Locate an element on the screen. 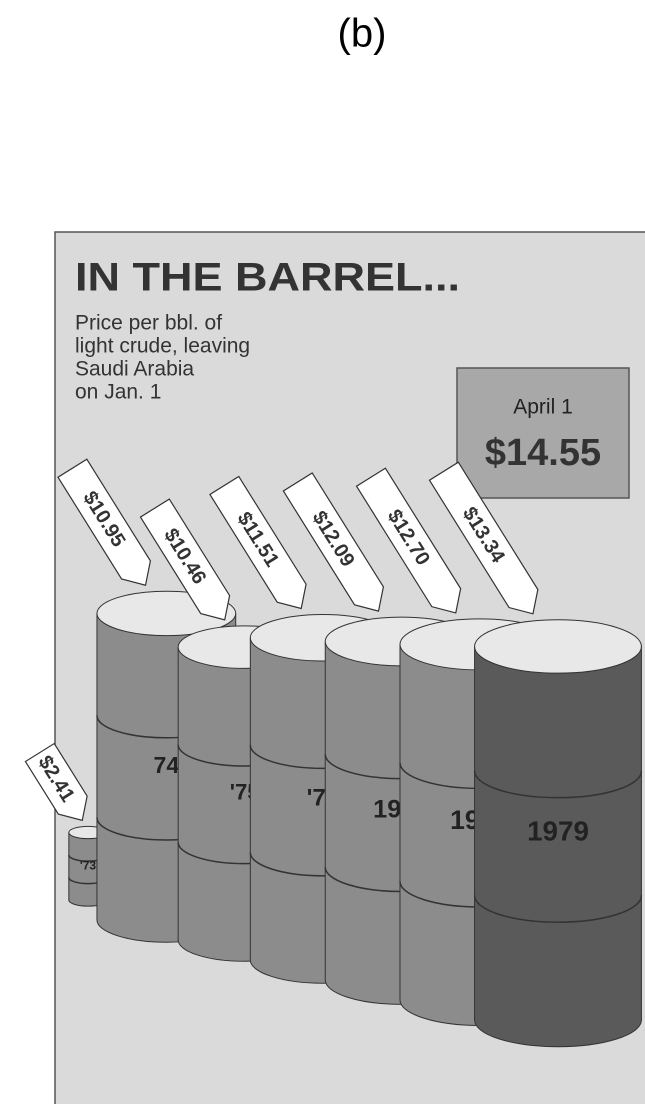  annotation-box is located at coordinates (543, 433).